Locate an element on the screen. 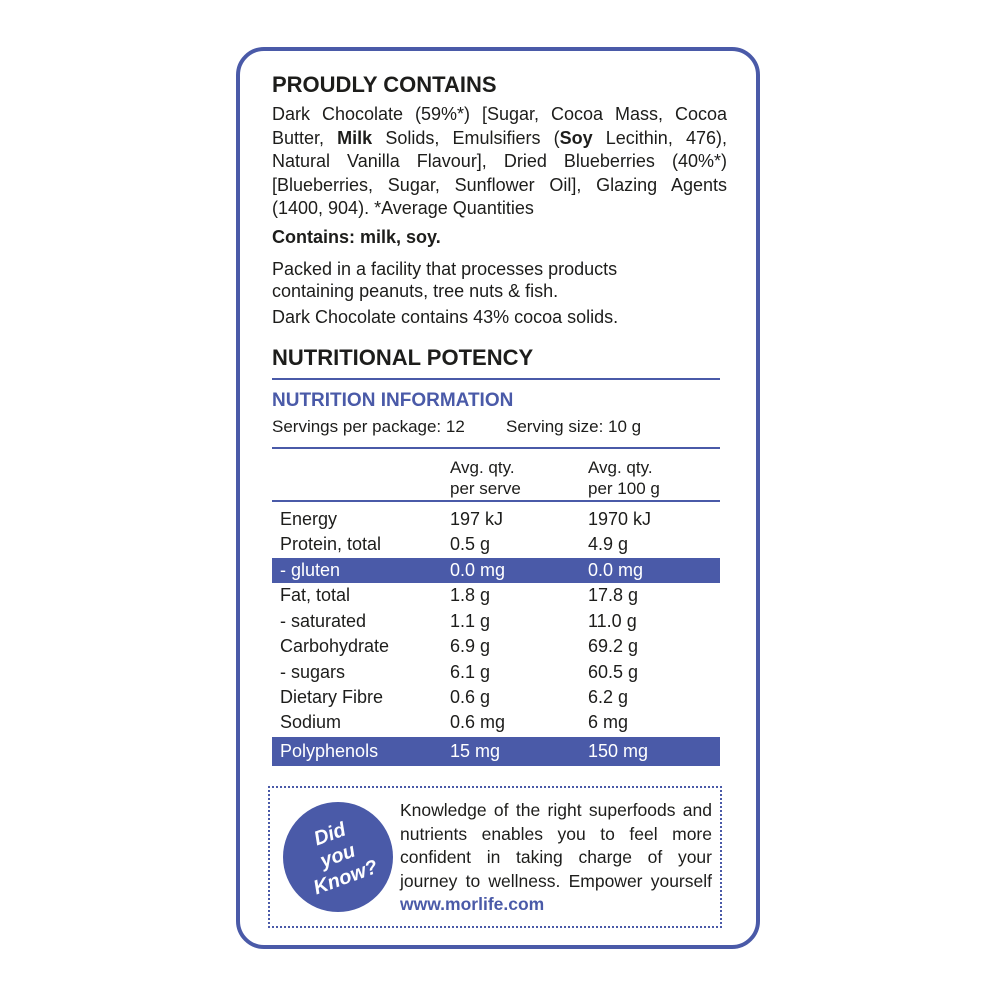  callout-box is located at coordinates (495, 857).